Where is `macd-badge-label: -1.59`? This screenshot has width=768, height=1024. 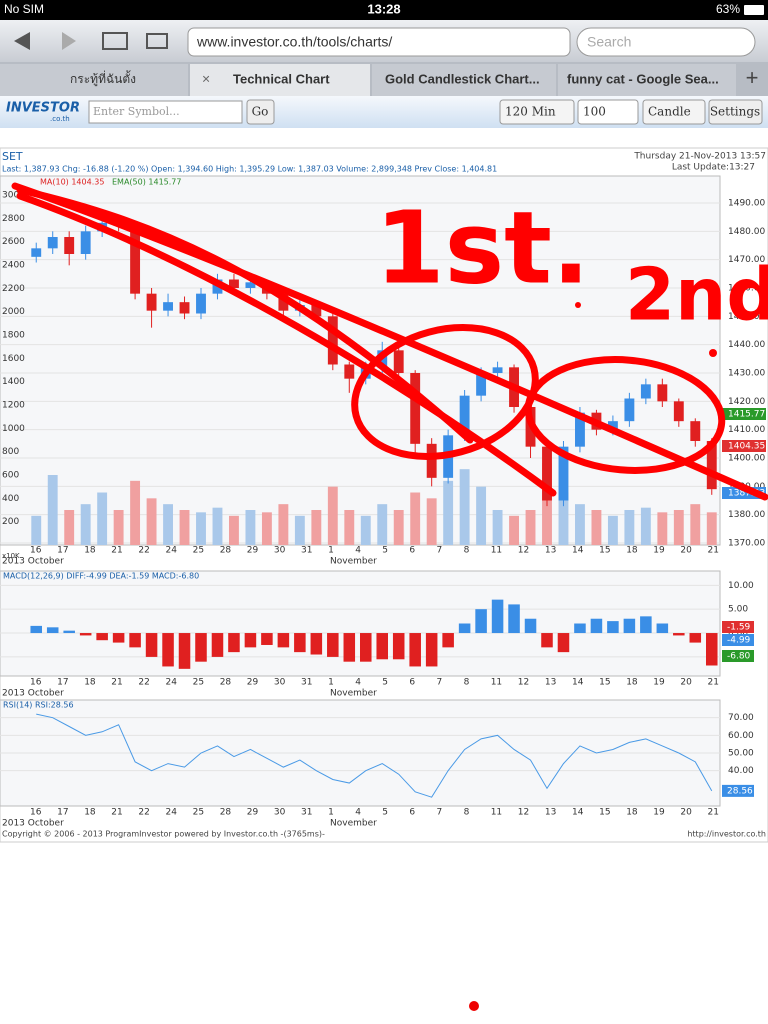
macd-badge-label: -1.59 is located at coordinates (739, 628).